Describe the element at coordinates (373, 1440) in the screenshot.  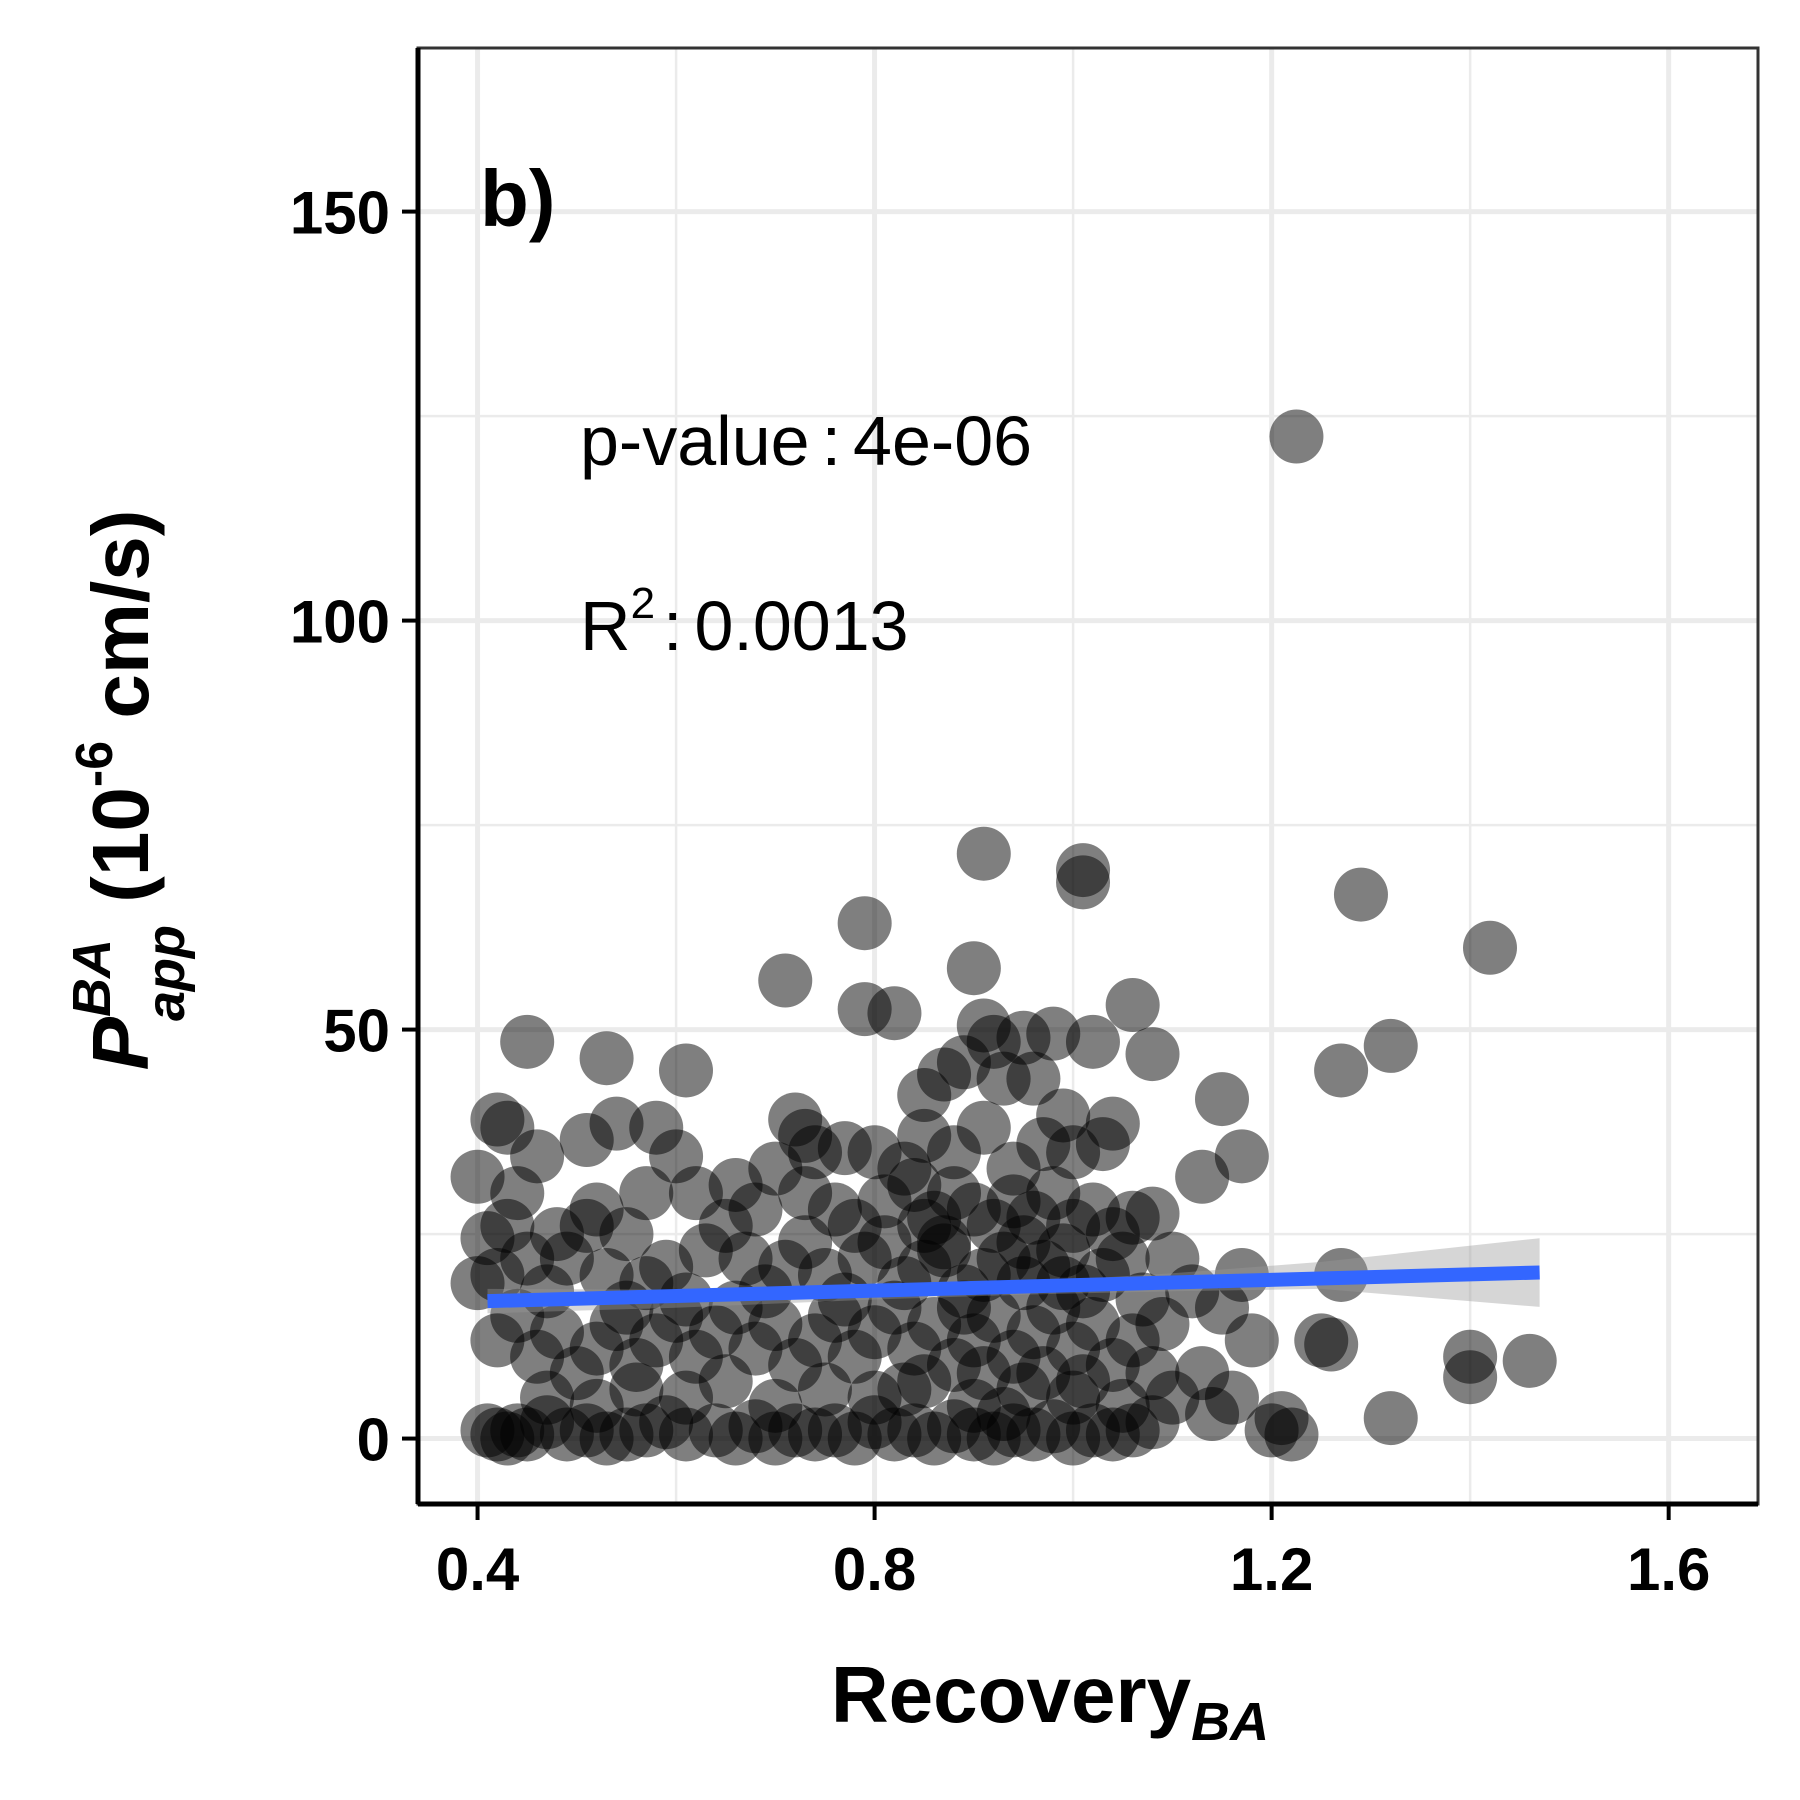
I see `y-tick-label-0: 0` at that location.